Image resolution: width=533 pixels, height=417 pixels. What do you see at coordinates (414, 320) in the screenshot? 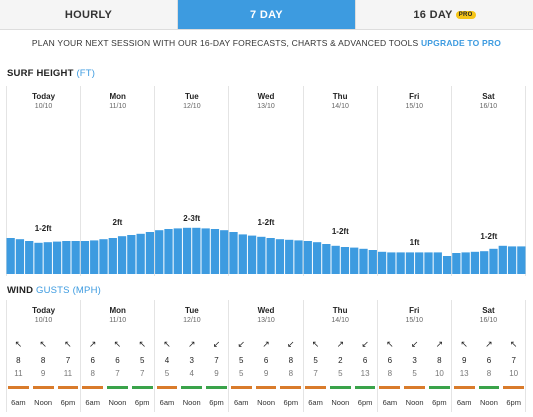
I see `day-date: 15/10` at bounding box center [414, 320].